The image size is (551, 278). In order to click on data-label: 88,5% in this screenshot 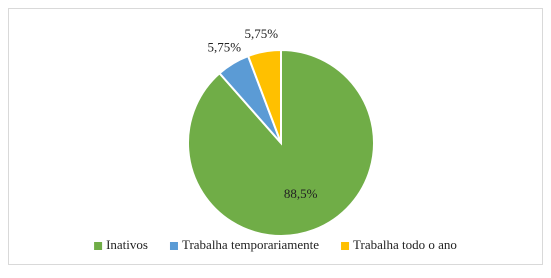, I will do `click(301, 193)`.